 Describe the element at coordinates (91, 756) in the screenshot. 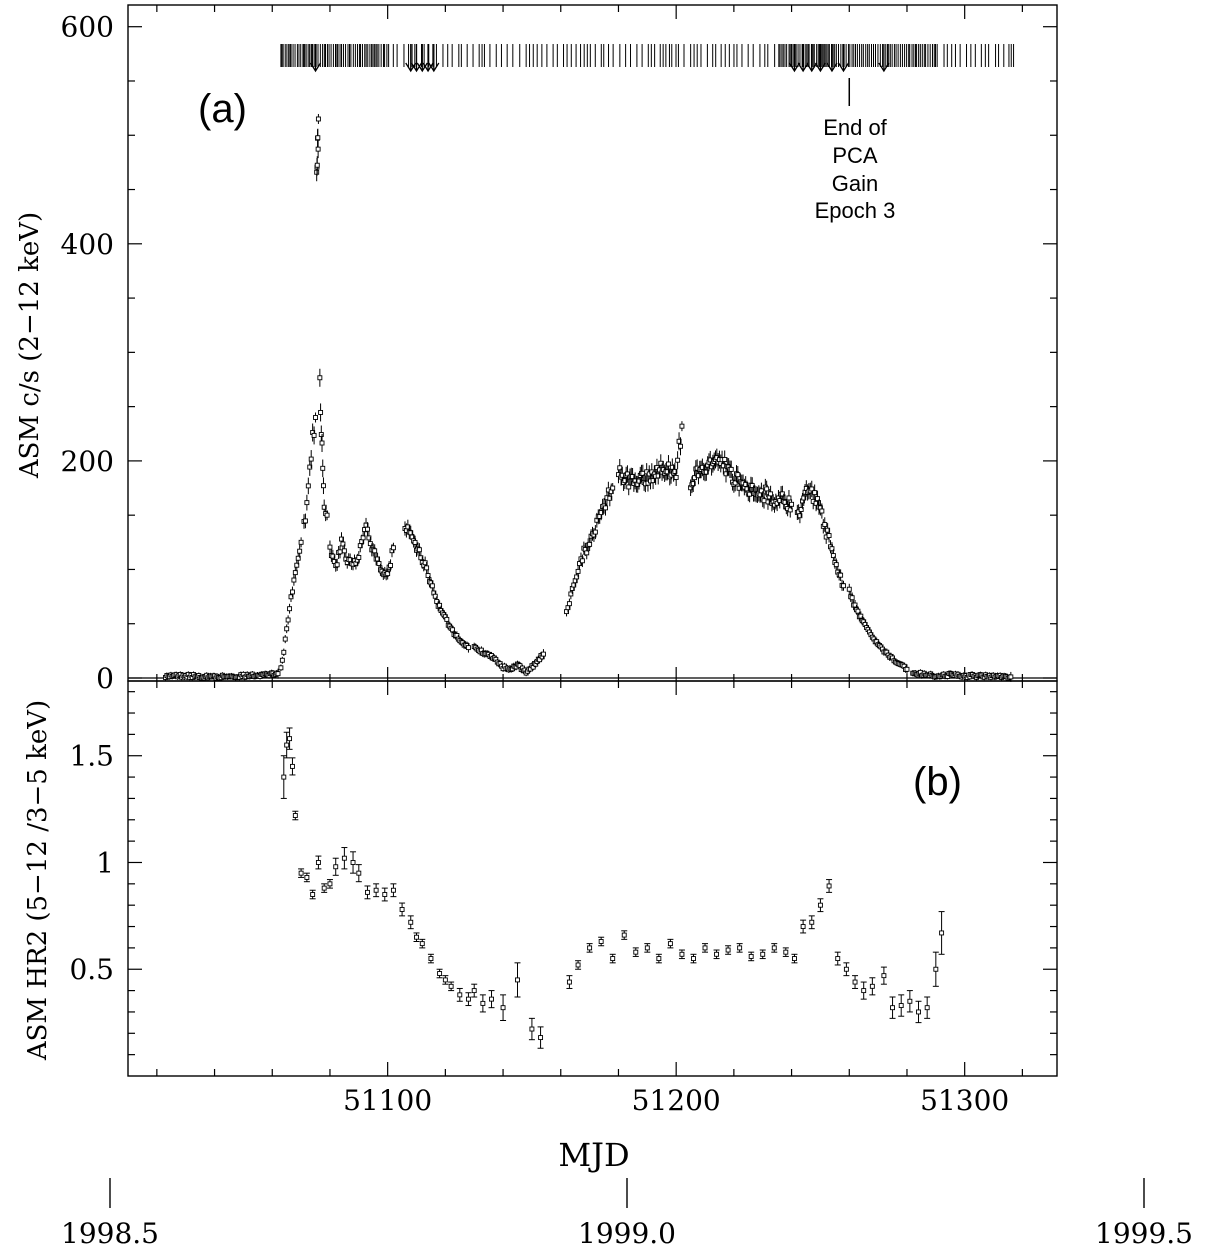

I see `y-tick-label-b: 1.5` at that location.